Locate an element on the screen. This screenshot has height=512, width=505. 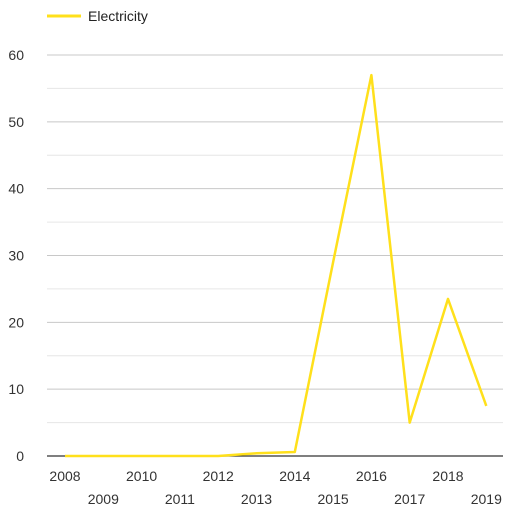
y-tick-label: 30 is located at coordinates (16, 256).